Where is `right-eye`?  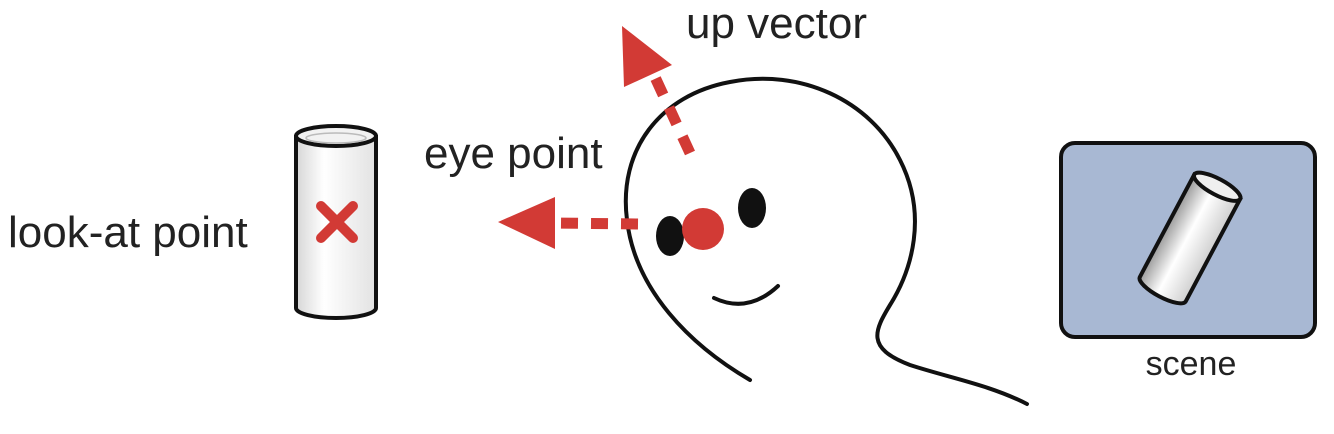
right-eye is located at coordinates (752, 208).